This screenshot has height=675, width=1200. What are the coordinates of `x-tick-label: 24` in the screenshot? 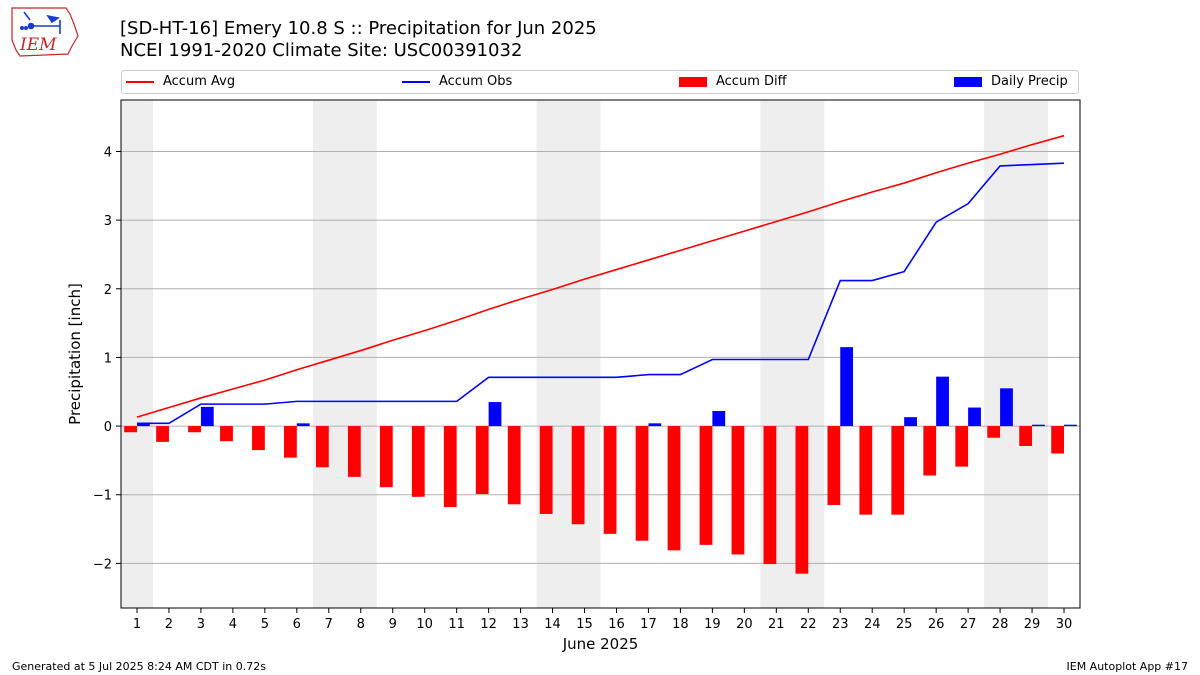 It's located at (872, 624).